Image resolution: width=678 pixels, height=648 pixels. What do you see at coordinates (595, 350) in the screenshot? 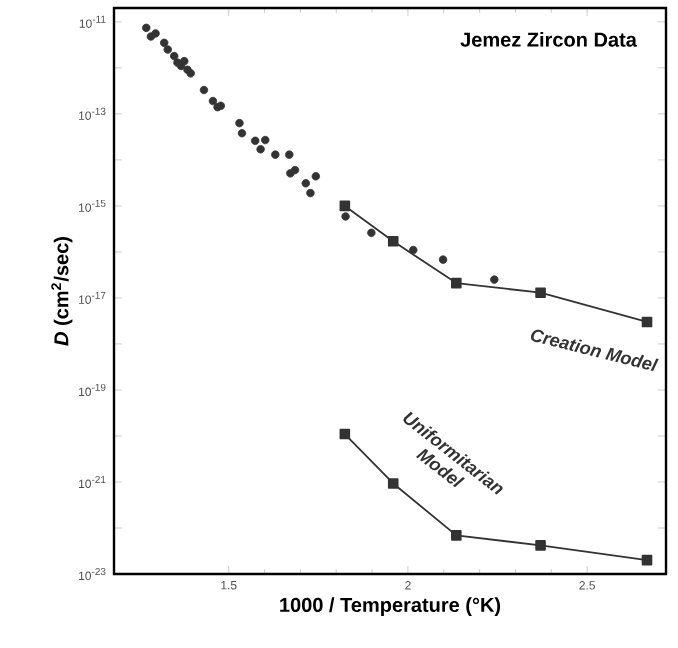
I see `text: Creation Model` at bounding box center [595, 350].